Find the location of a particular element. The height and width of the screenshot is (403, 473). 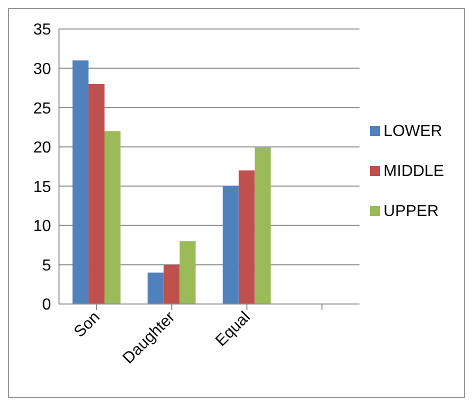

y-tick-label: 35 is located at coordinates (42, 30).